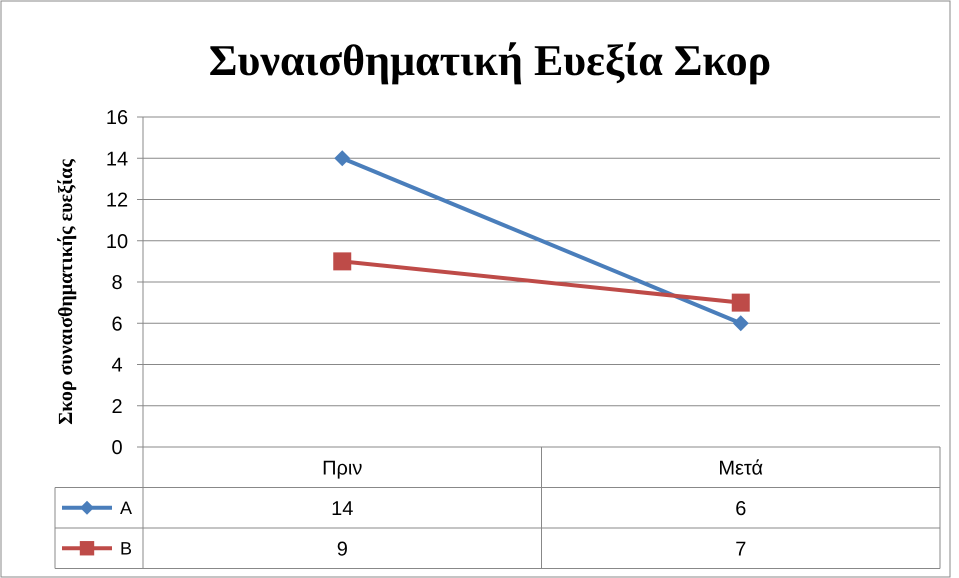  Describe the element at coordinates (740, 549) in the screenshot. I see `data-label: 7` at that location.